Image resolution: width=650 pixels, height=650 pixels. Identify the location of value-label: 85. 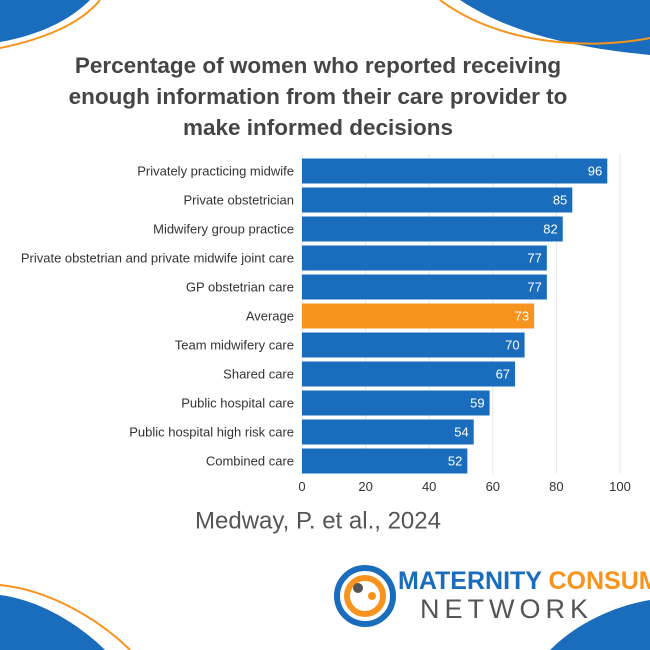
(560, 199).